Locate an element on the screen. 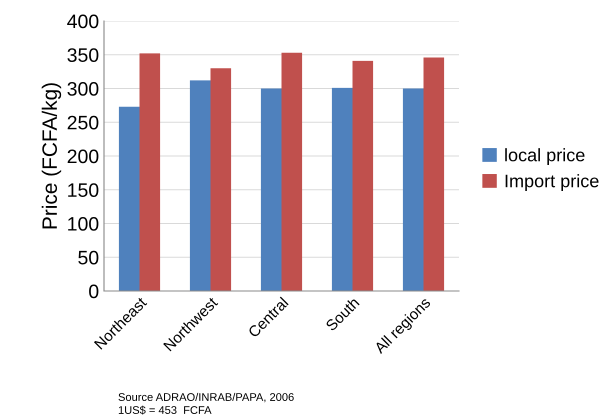 This screenshot has height=416, width=611. y-tick-label: 200 is located at coordinates (83, 156).